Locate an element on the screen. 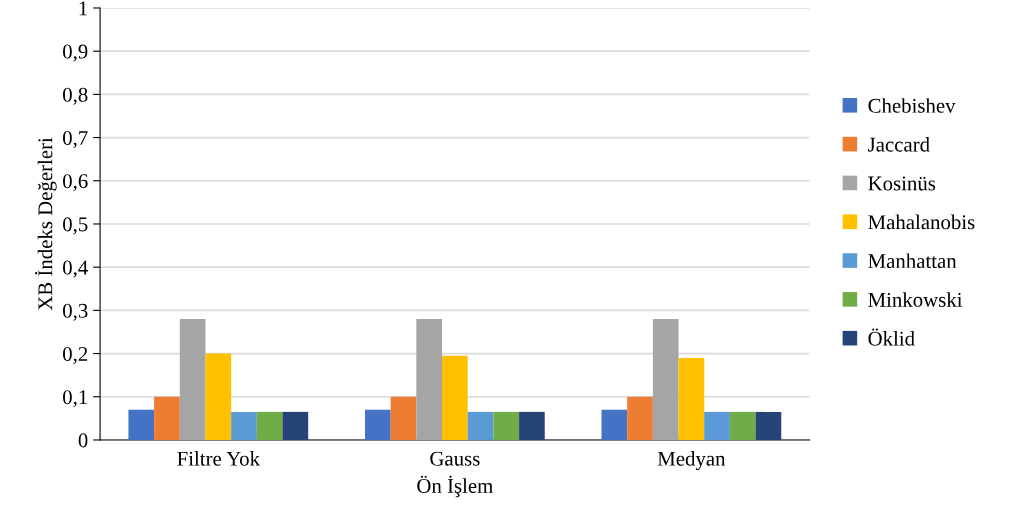 Image resolution: width=1021 pixels, height=532 pixels. y-tick-label: 0,9 is located at coordinates (75, 53).